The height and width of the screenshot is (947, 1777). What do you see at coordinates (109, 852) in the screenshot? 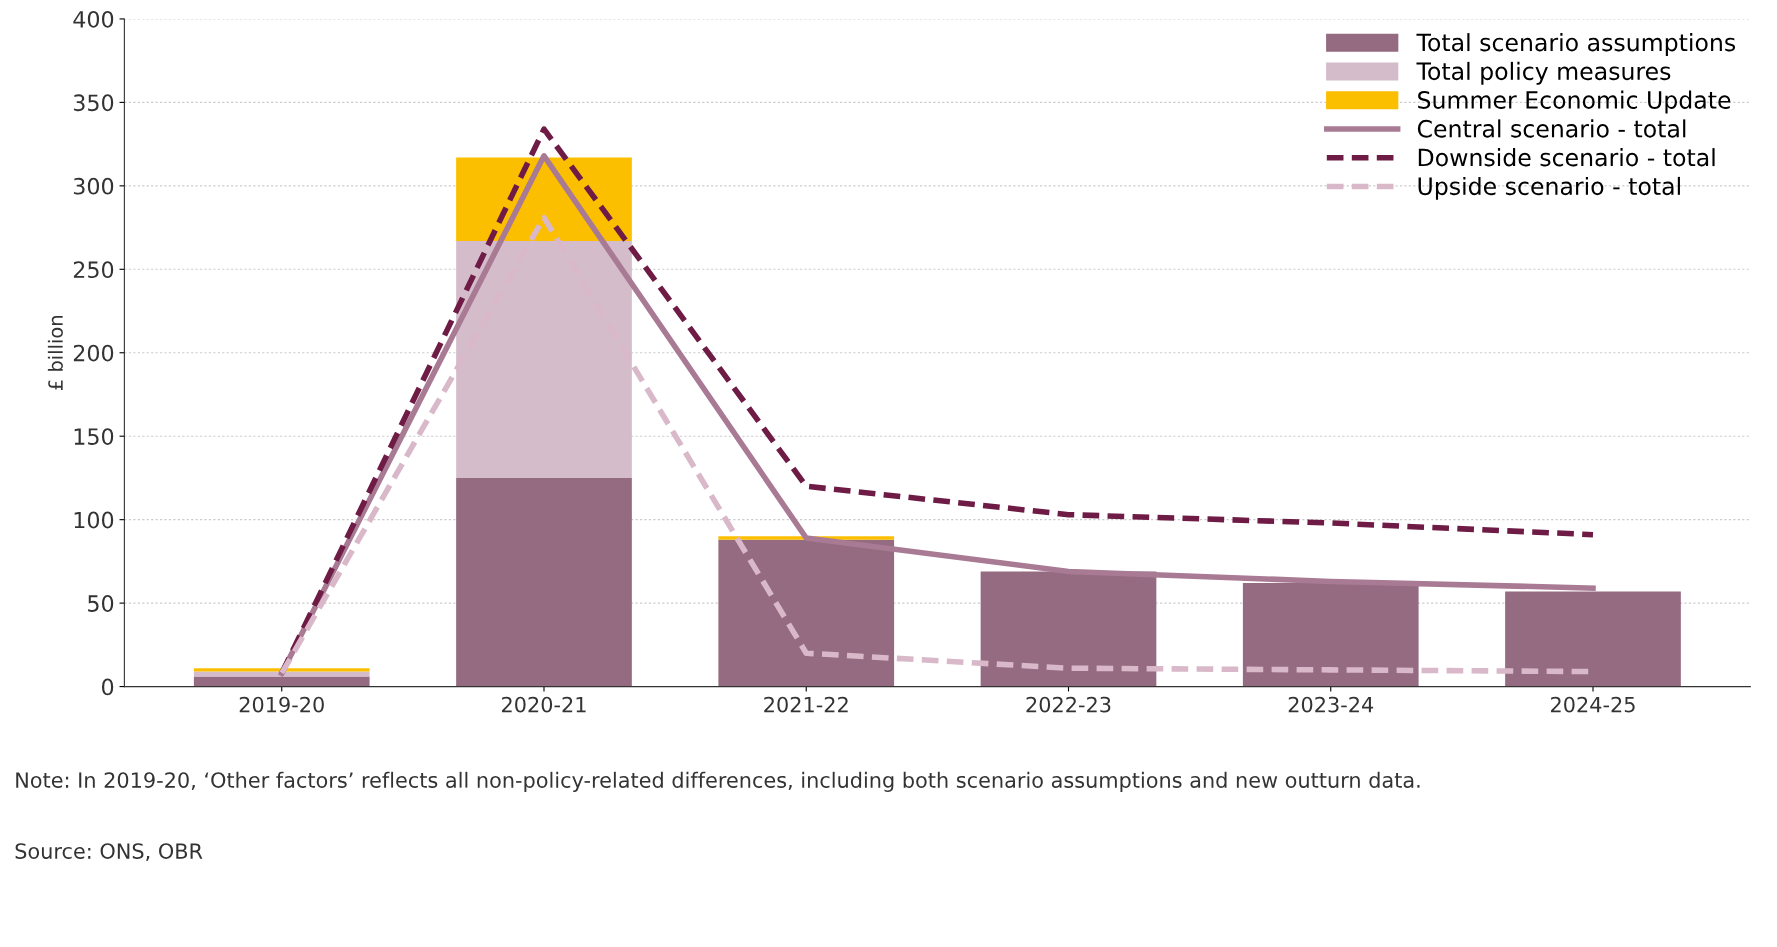
I see `source-note: Source: ONS, OBR` at bounding box center [109, 852].